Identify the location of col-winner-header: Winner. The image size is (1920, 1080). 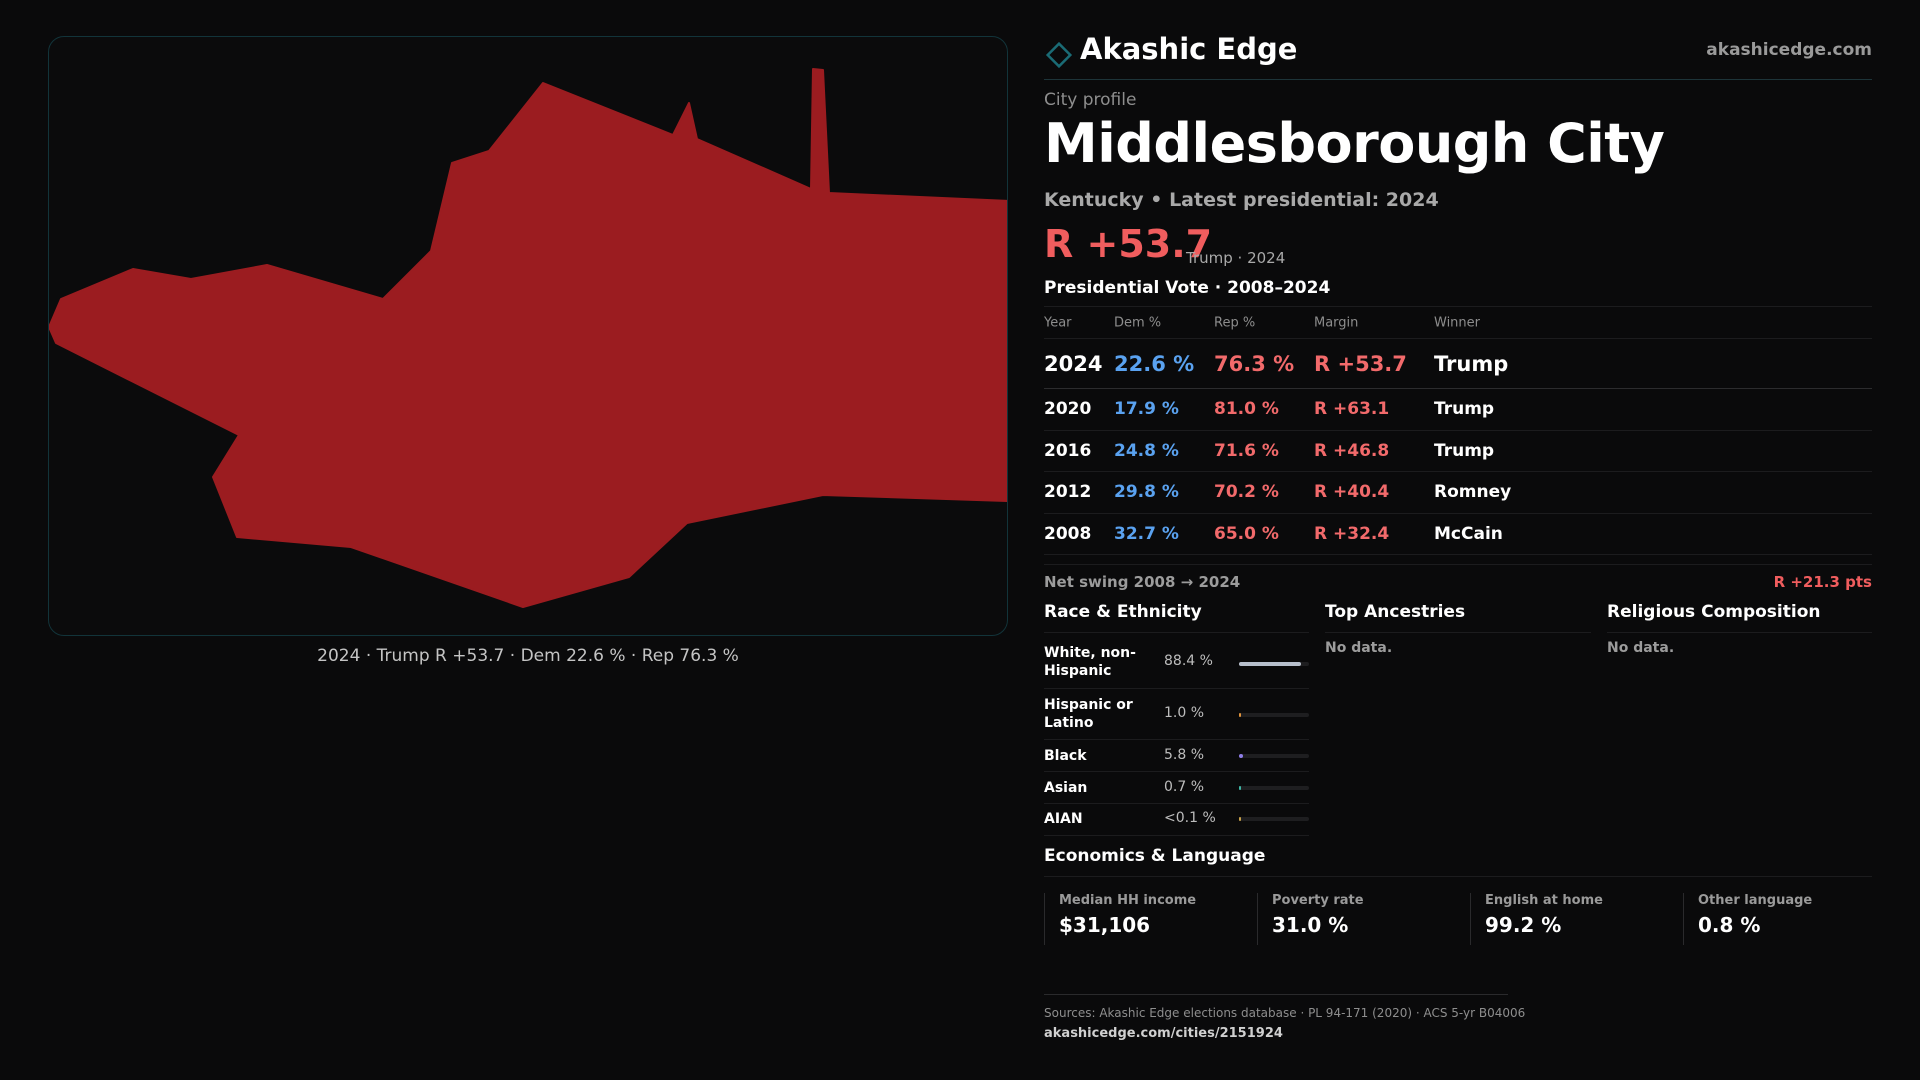
(1457, 322).